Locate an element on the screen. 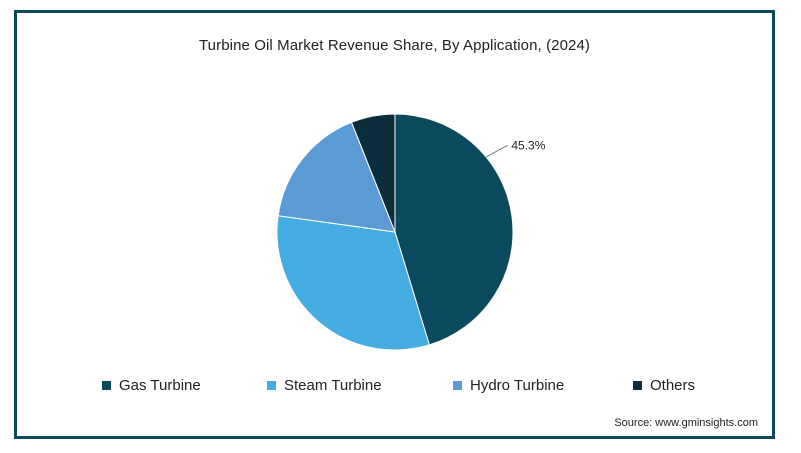  pie-slice-others is located at coordinates (373, 173).